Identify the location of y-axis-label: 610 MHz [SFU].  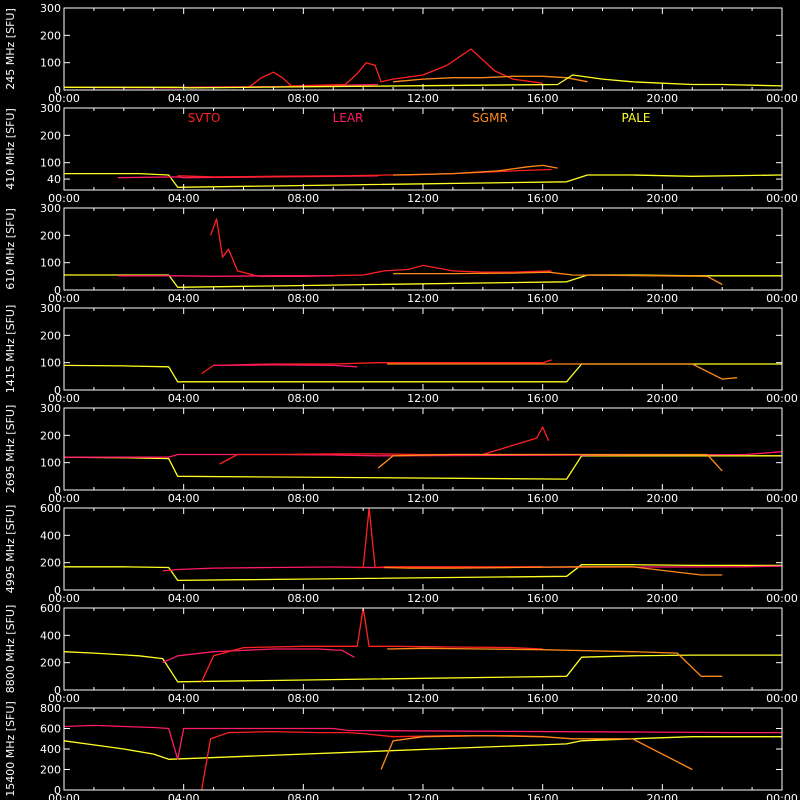
(10, 248).